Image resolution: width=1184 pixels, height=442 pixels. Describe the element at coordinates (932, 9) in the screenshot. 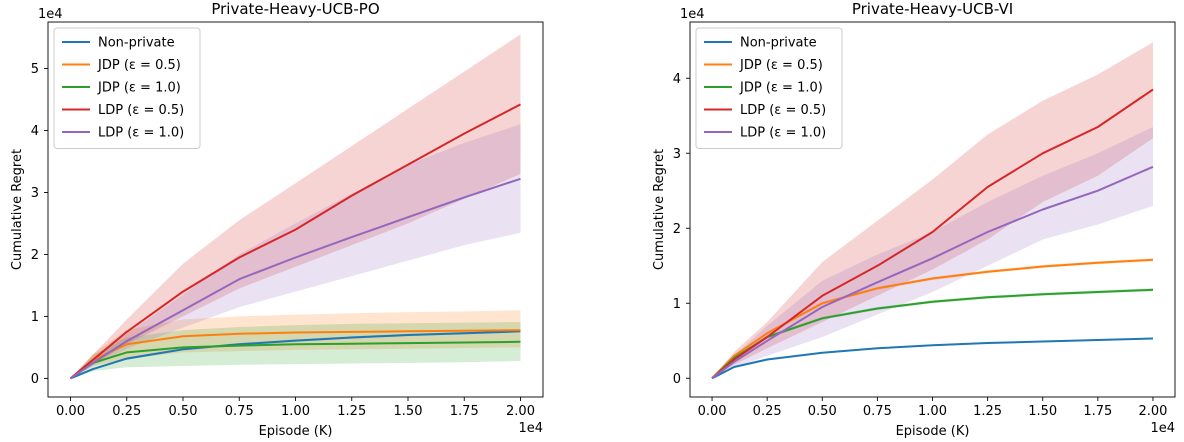

I see `chart-title: Private-Heavy-UCB-VI` at that location.